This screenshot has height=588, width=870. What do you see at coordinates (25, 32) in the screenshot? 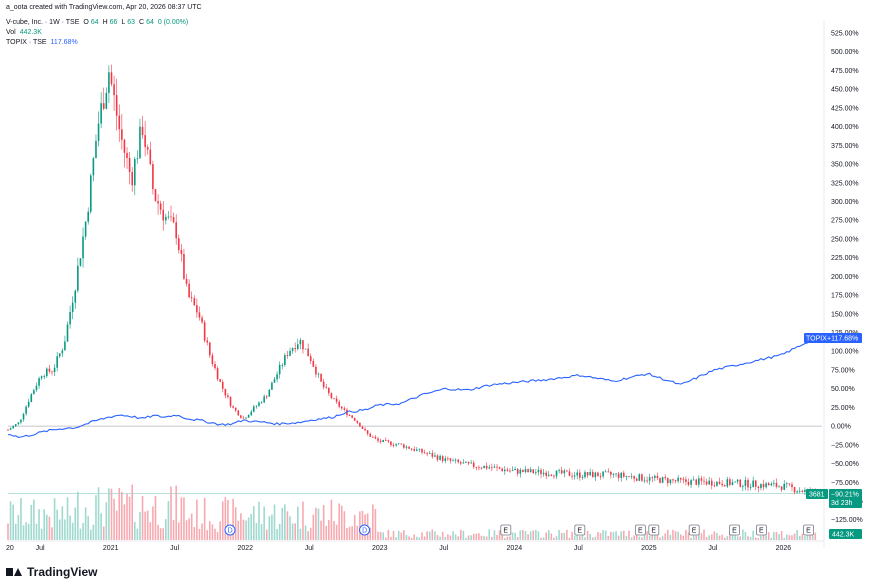
I see `volume-legend: Vol 442.3K` at bounding box center [25, 32].